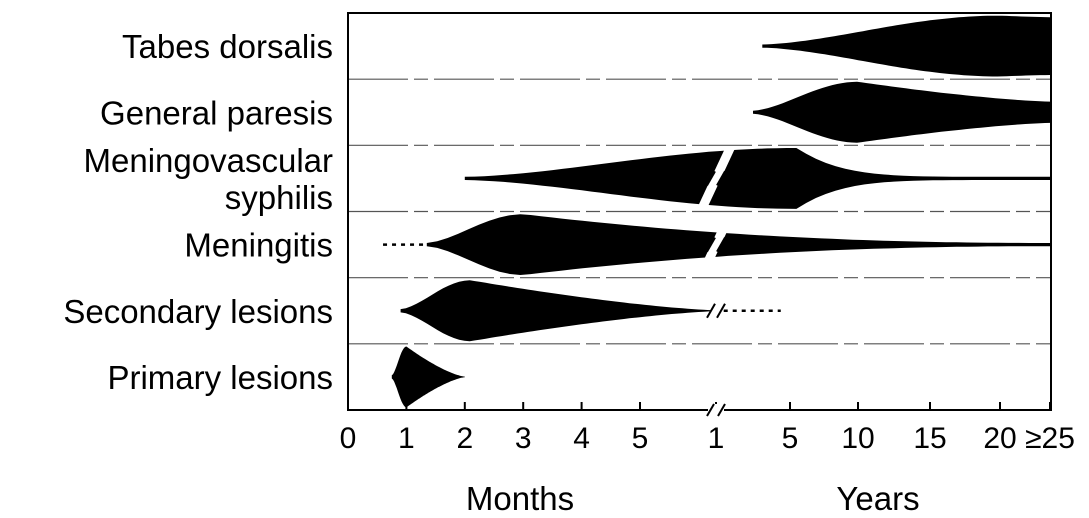  I want to click on x-tick-label: 0, so click(348, 438).